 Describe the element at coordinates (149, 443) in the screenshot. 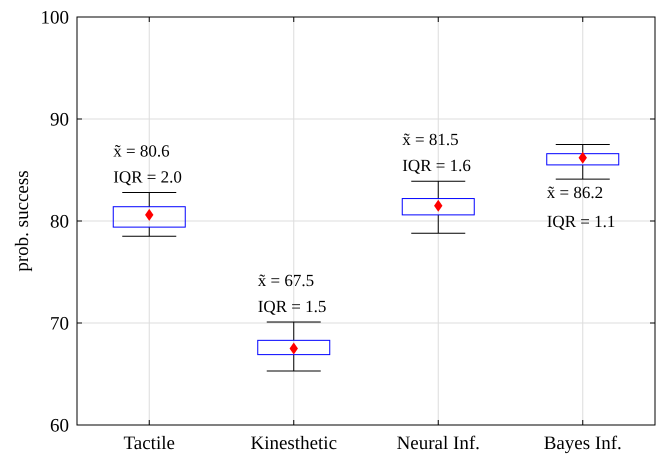

I see `x-tick-label: Tactile` at that location.